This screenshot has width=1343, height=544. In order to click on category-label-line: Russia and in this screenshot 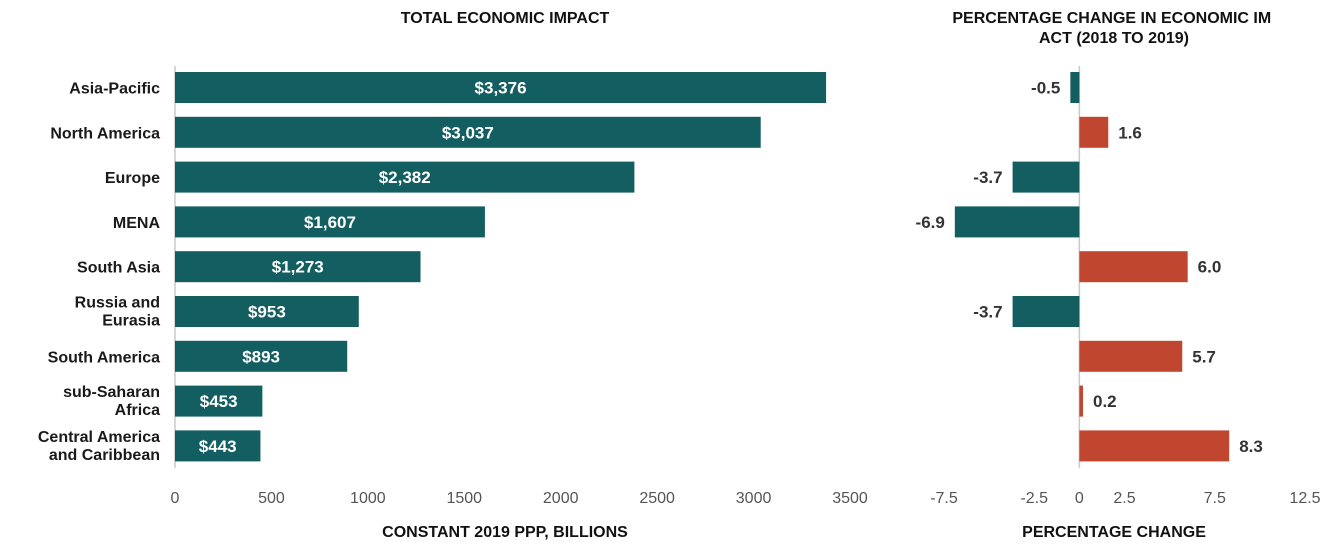, I will do `click(117, 303)`.